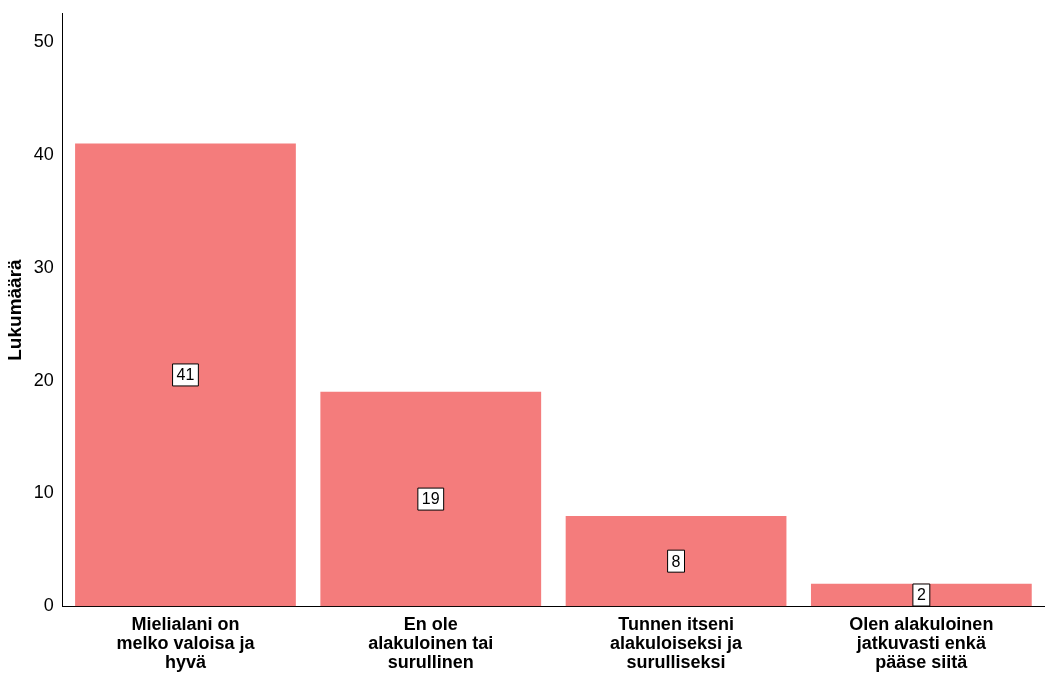  I want to click on y-tick-label: 20, so click(43, 379).